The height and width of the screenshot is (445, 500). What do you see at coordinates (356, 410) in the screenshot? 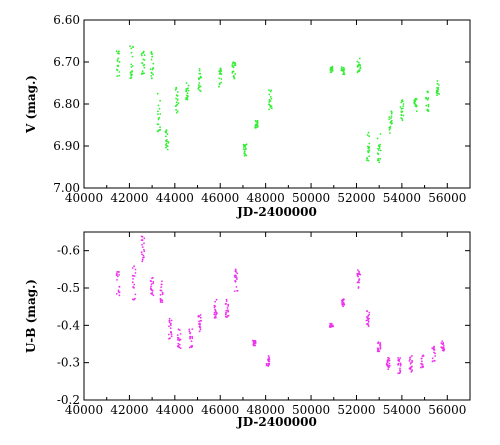
I see `ub-x-tick-label: 52000` at bounding box center [356, 410].